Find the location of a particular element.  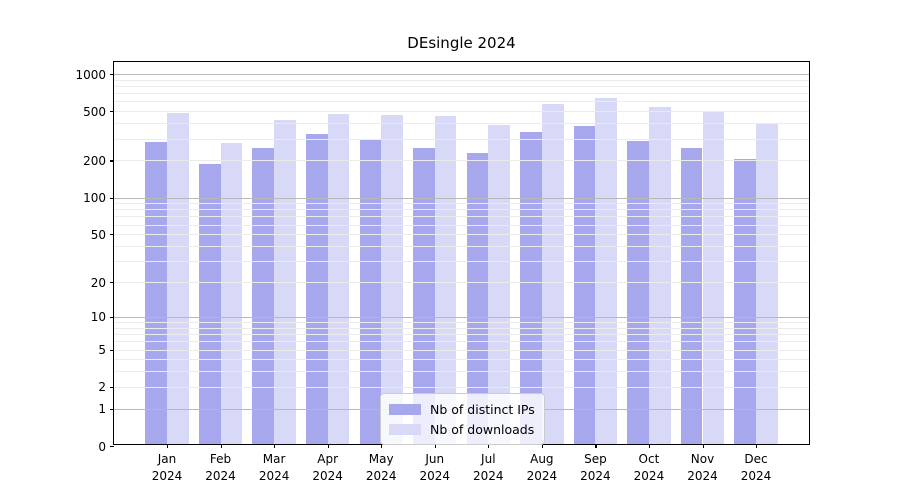

legend-swatch-downloads is located at coordinates (405, 429).